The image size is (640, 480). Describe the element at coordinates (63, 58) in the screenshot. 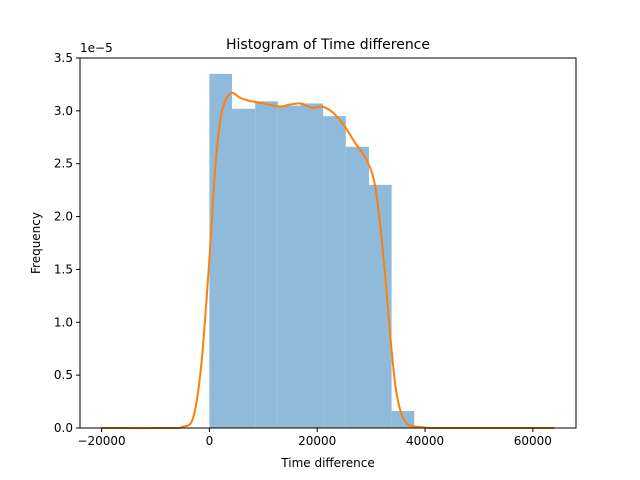

I see `y-tick-label: 3.5` at that location.